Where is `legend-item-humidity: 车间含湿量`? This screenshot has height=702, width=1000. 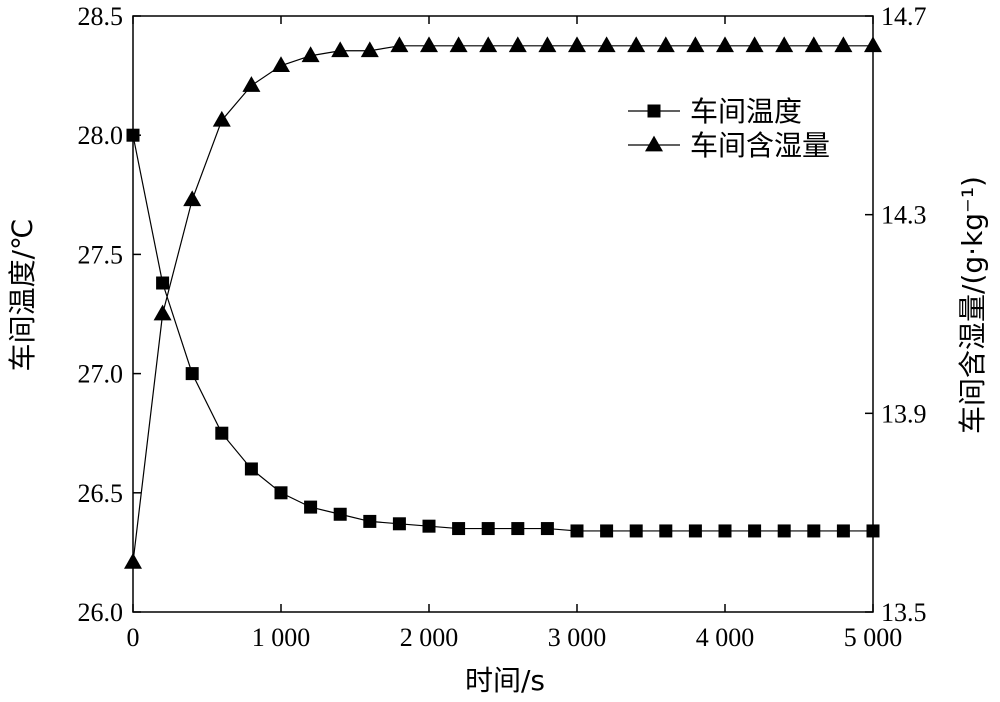
legend-item-humidity: 车间含湿量 is located at coordinates (729, 145).